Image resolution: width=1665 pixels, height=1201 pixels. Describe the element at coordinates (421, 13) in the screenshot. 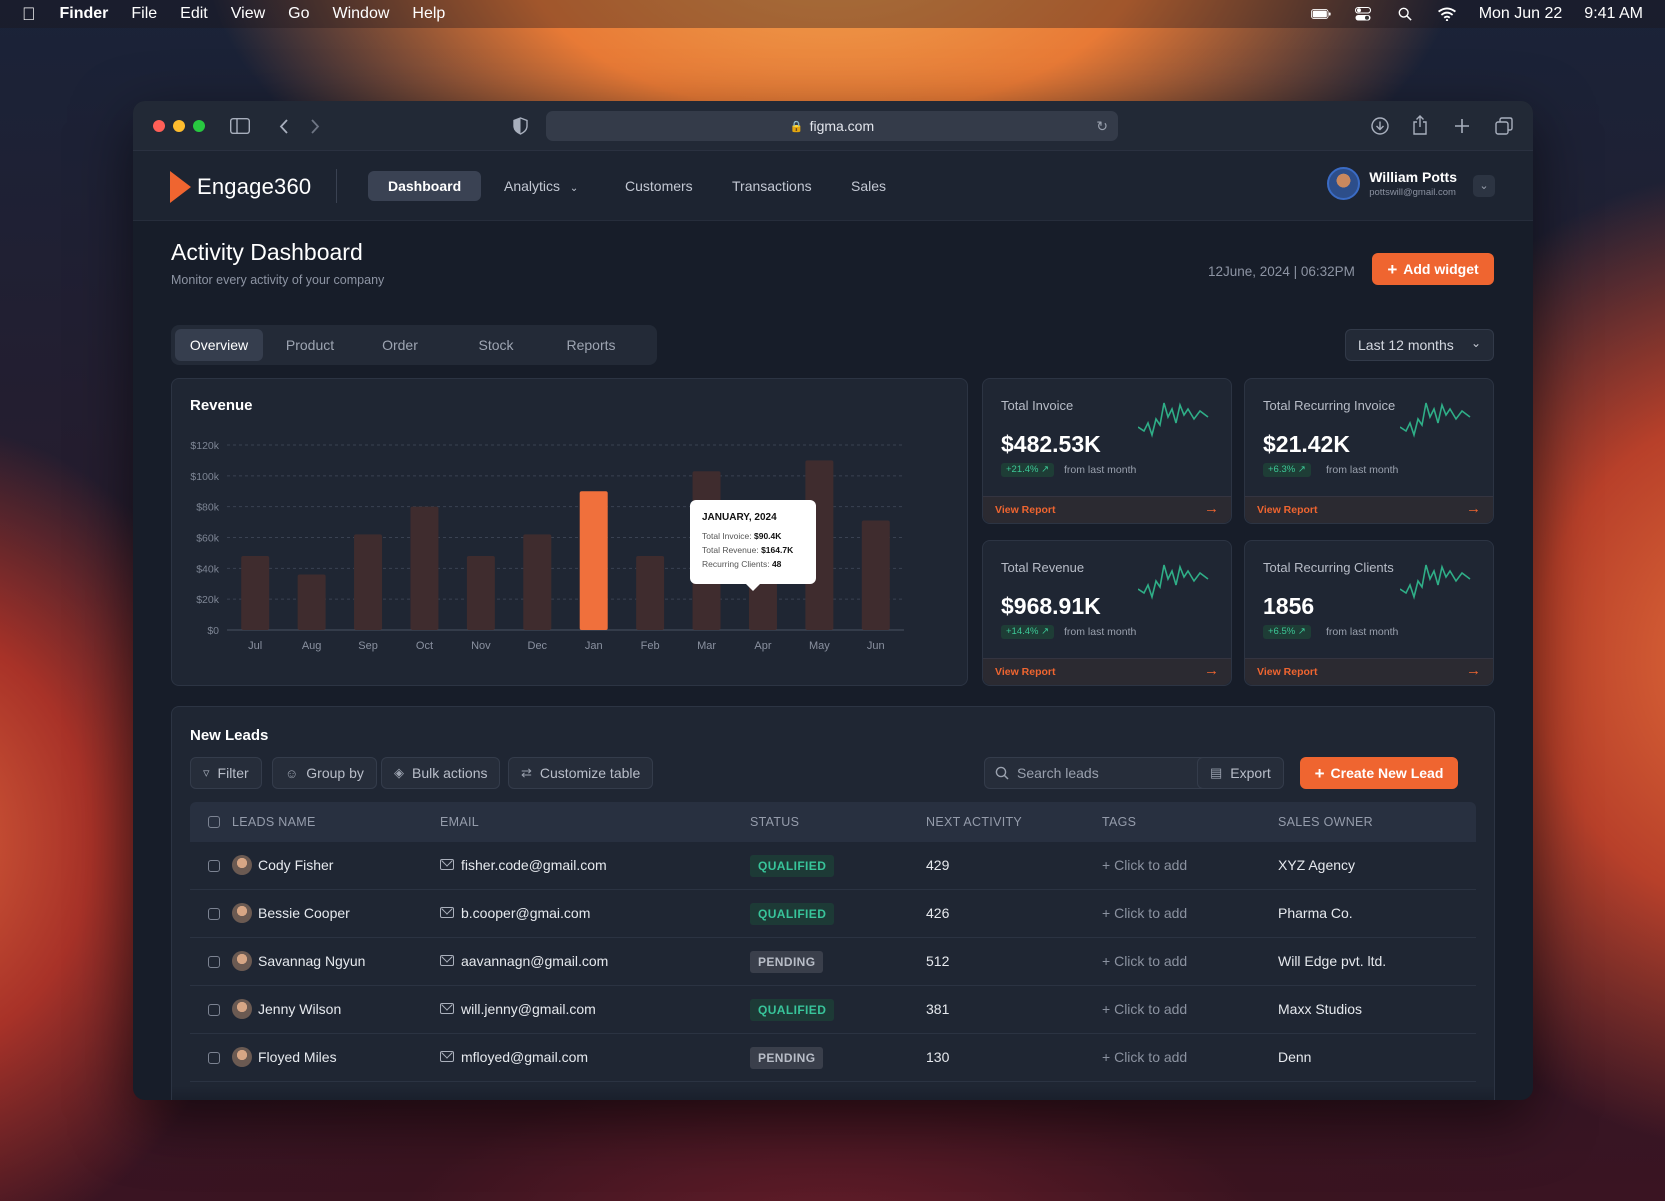

I see `menu-help: Help` at that location.